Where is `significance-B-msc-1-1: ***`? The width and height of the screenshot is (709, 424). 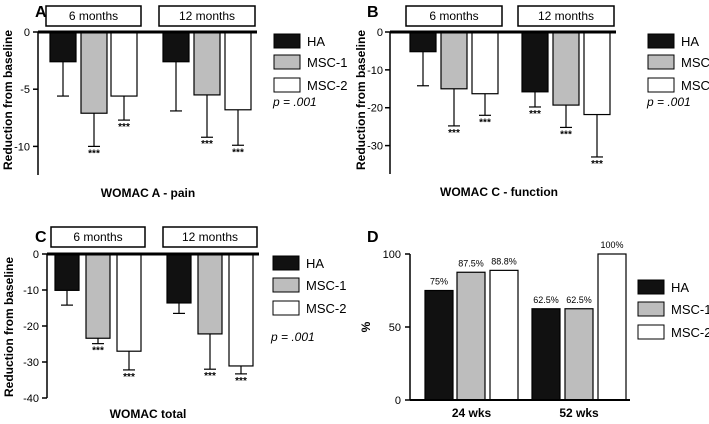 significance-B-msc-1-1: *** is located at coordinates (566, 134).